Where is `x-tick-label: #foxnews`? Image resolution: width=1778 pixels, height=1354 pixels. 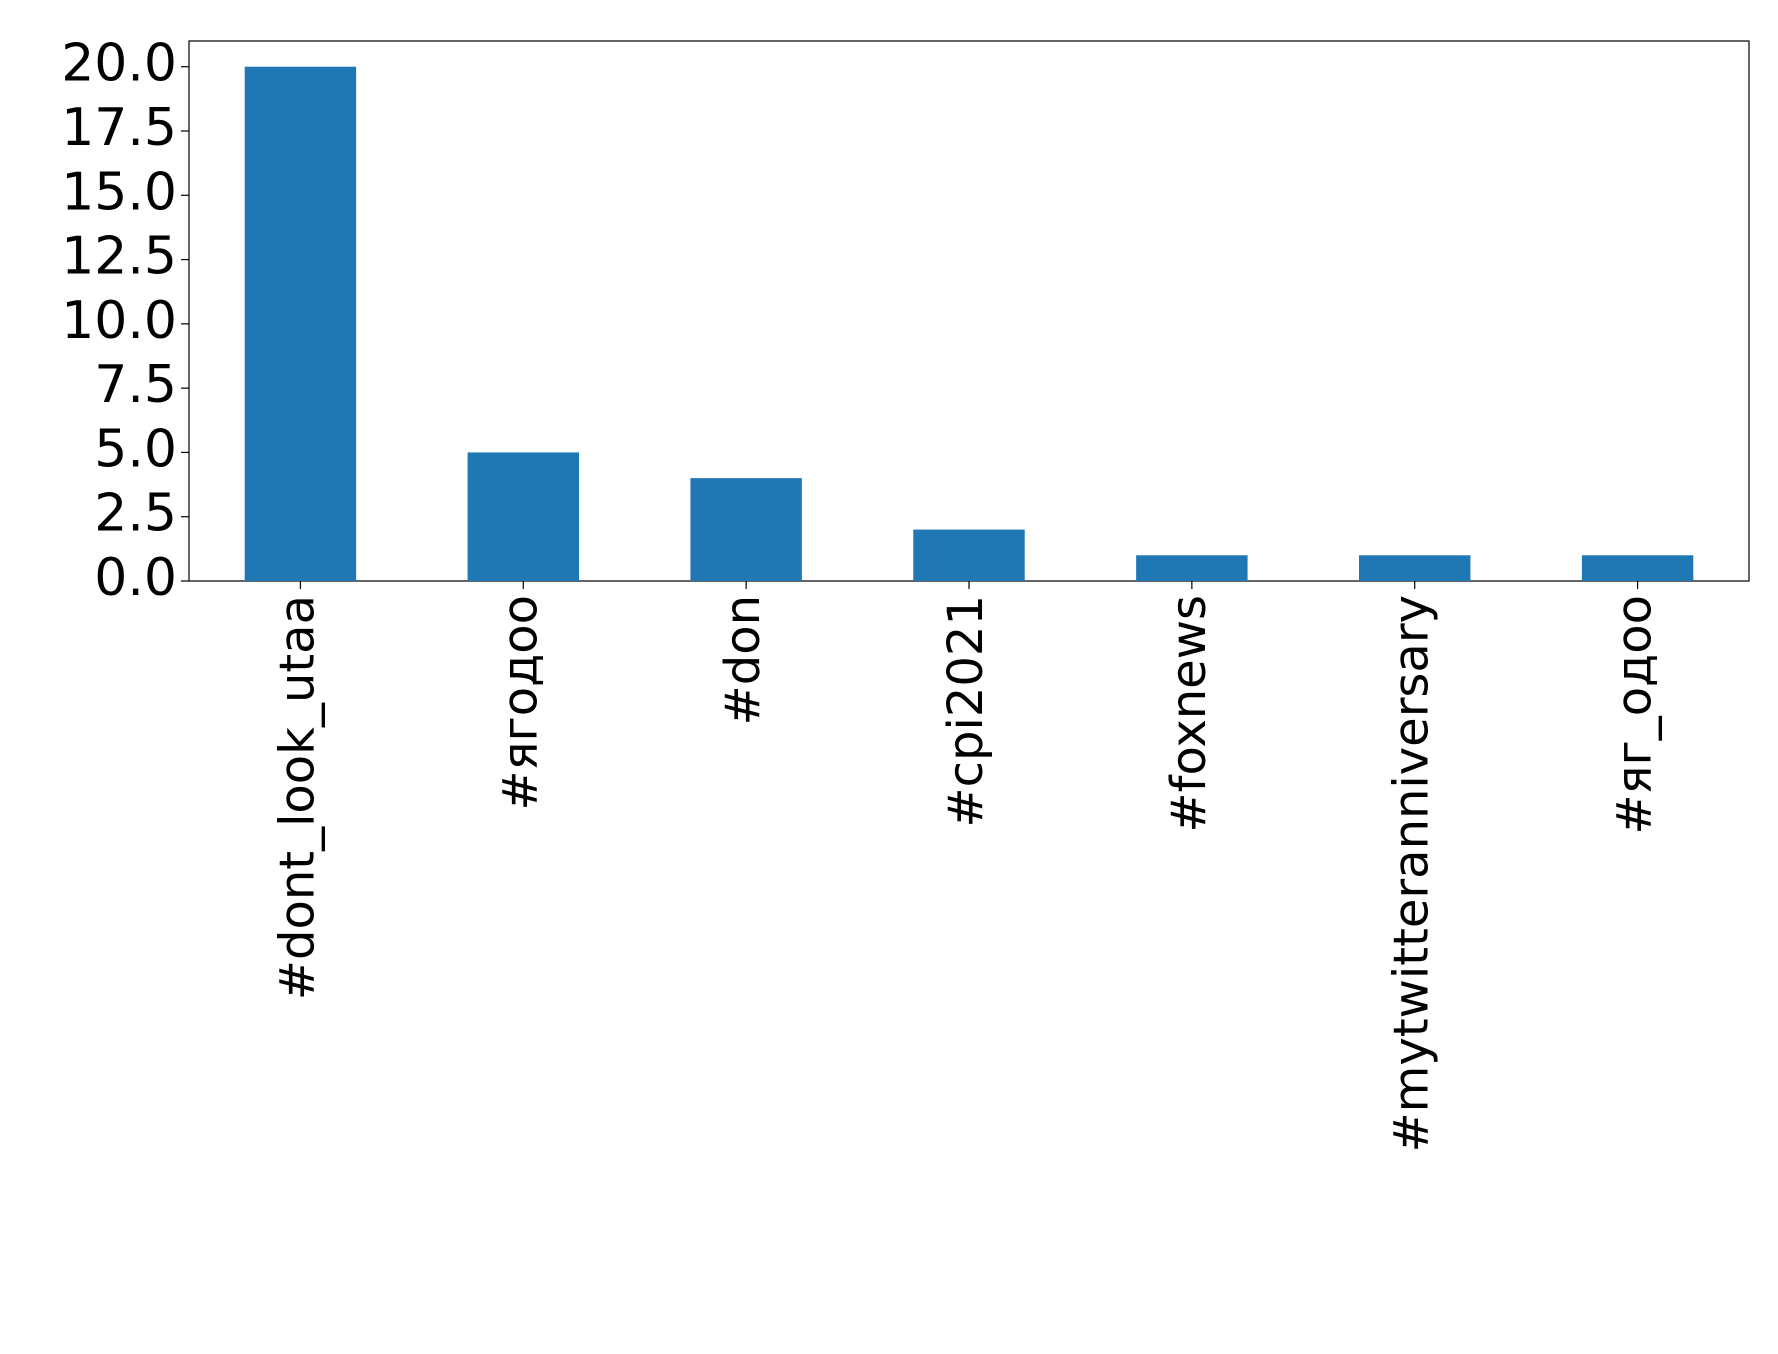 x-tick-label: #foxnews is located at coordinates (1189, 714).